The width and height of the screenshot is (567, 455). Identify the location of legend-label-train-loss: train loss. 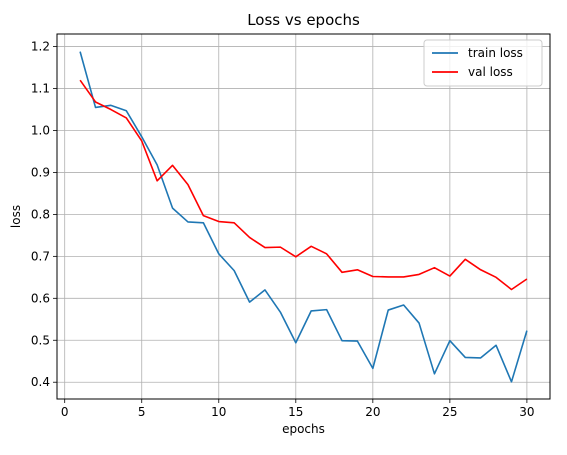
(495, 53).